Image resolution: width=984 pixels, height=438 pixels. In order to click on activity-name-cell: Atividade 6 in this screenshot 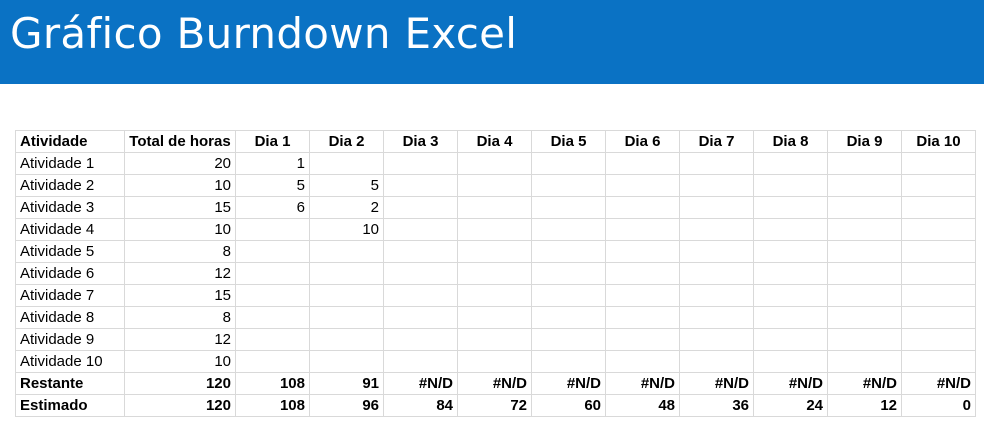, I will do `click(70, 273)`.